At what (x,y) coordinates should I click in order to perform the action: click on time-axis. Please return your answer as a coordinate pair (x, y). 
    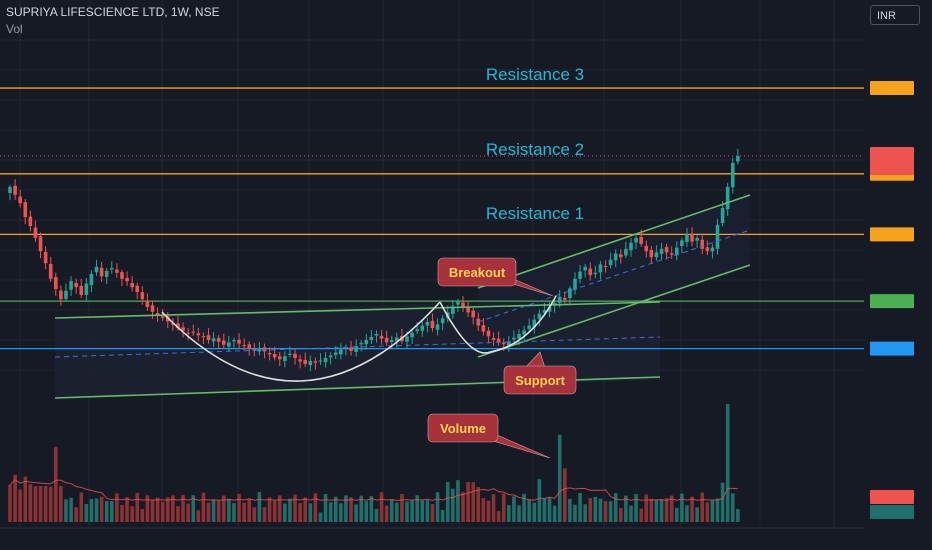
    Looking at the image, I should click on (432, 538).